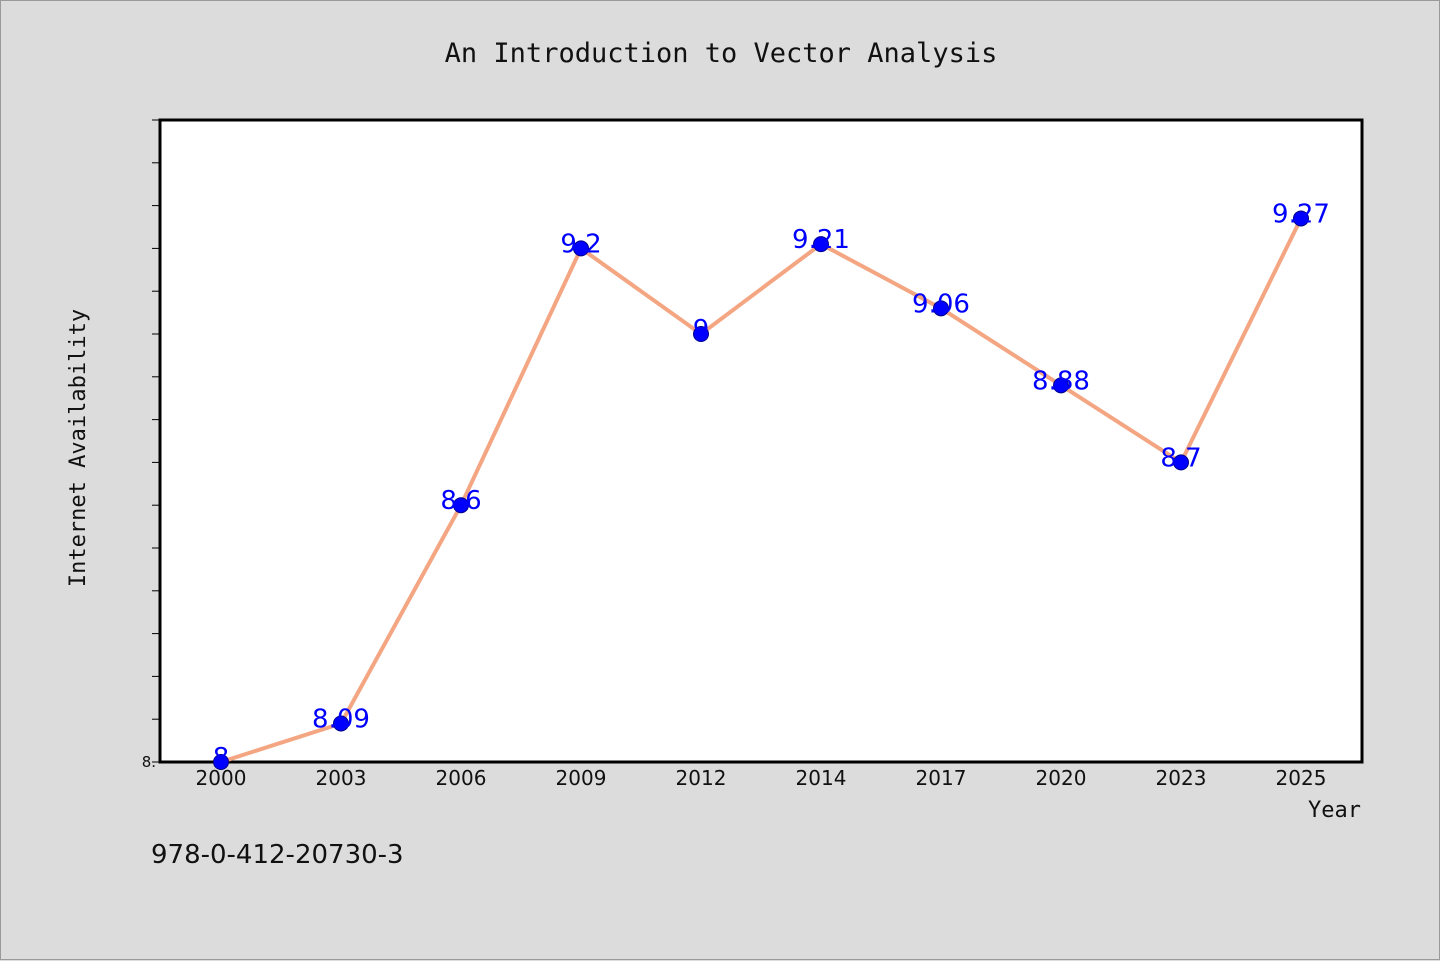  I want to click on data-label: 9.2, so click(580, 244).